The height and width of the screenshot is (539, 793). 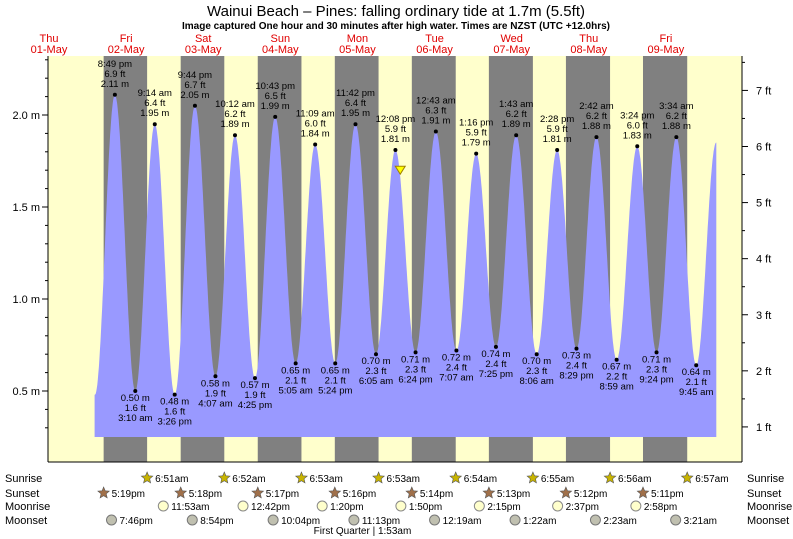 I want to click on low-tide-label: 0.70 m2.3 ft8:06 am, so click(x=537, y=369).